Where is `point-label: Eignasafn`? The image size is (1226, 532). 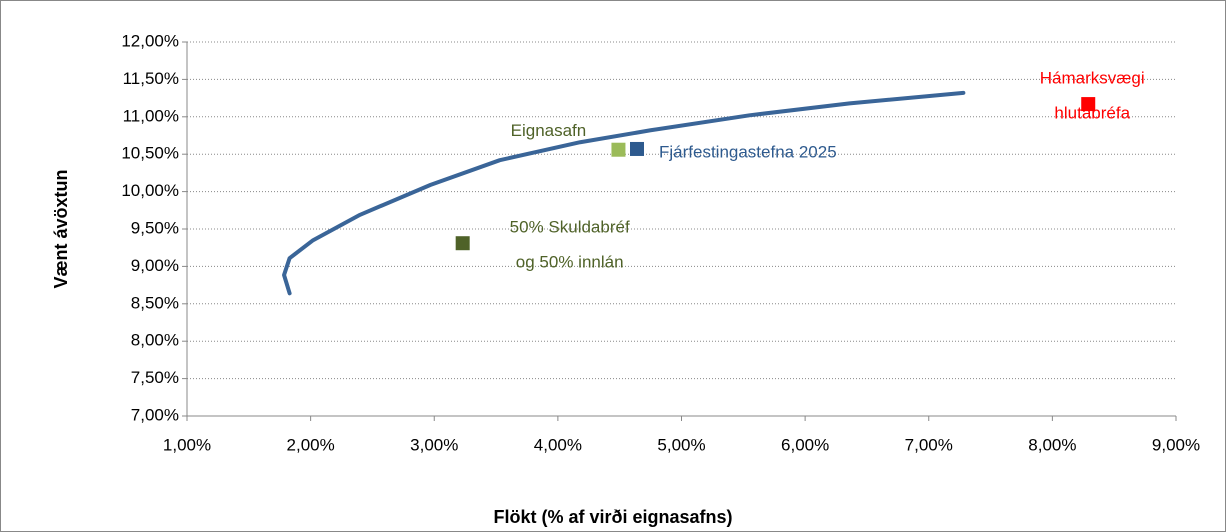 point-label: Eignasafn is located at coordinates (549, 130).